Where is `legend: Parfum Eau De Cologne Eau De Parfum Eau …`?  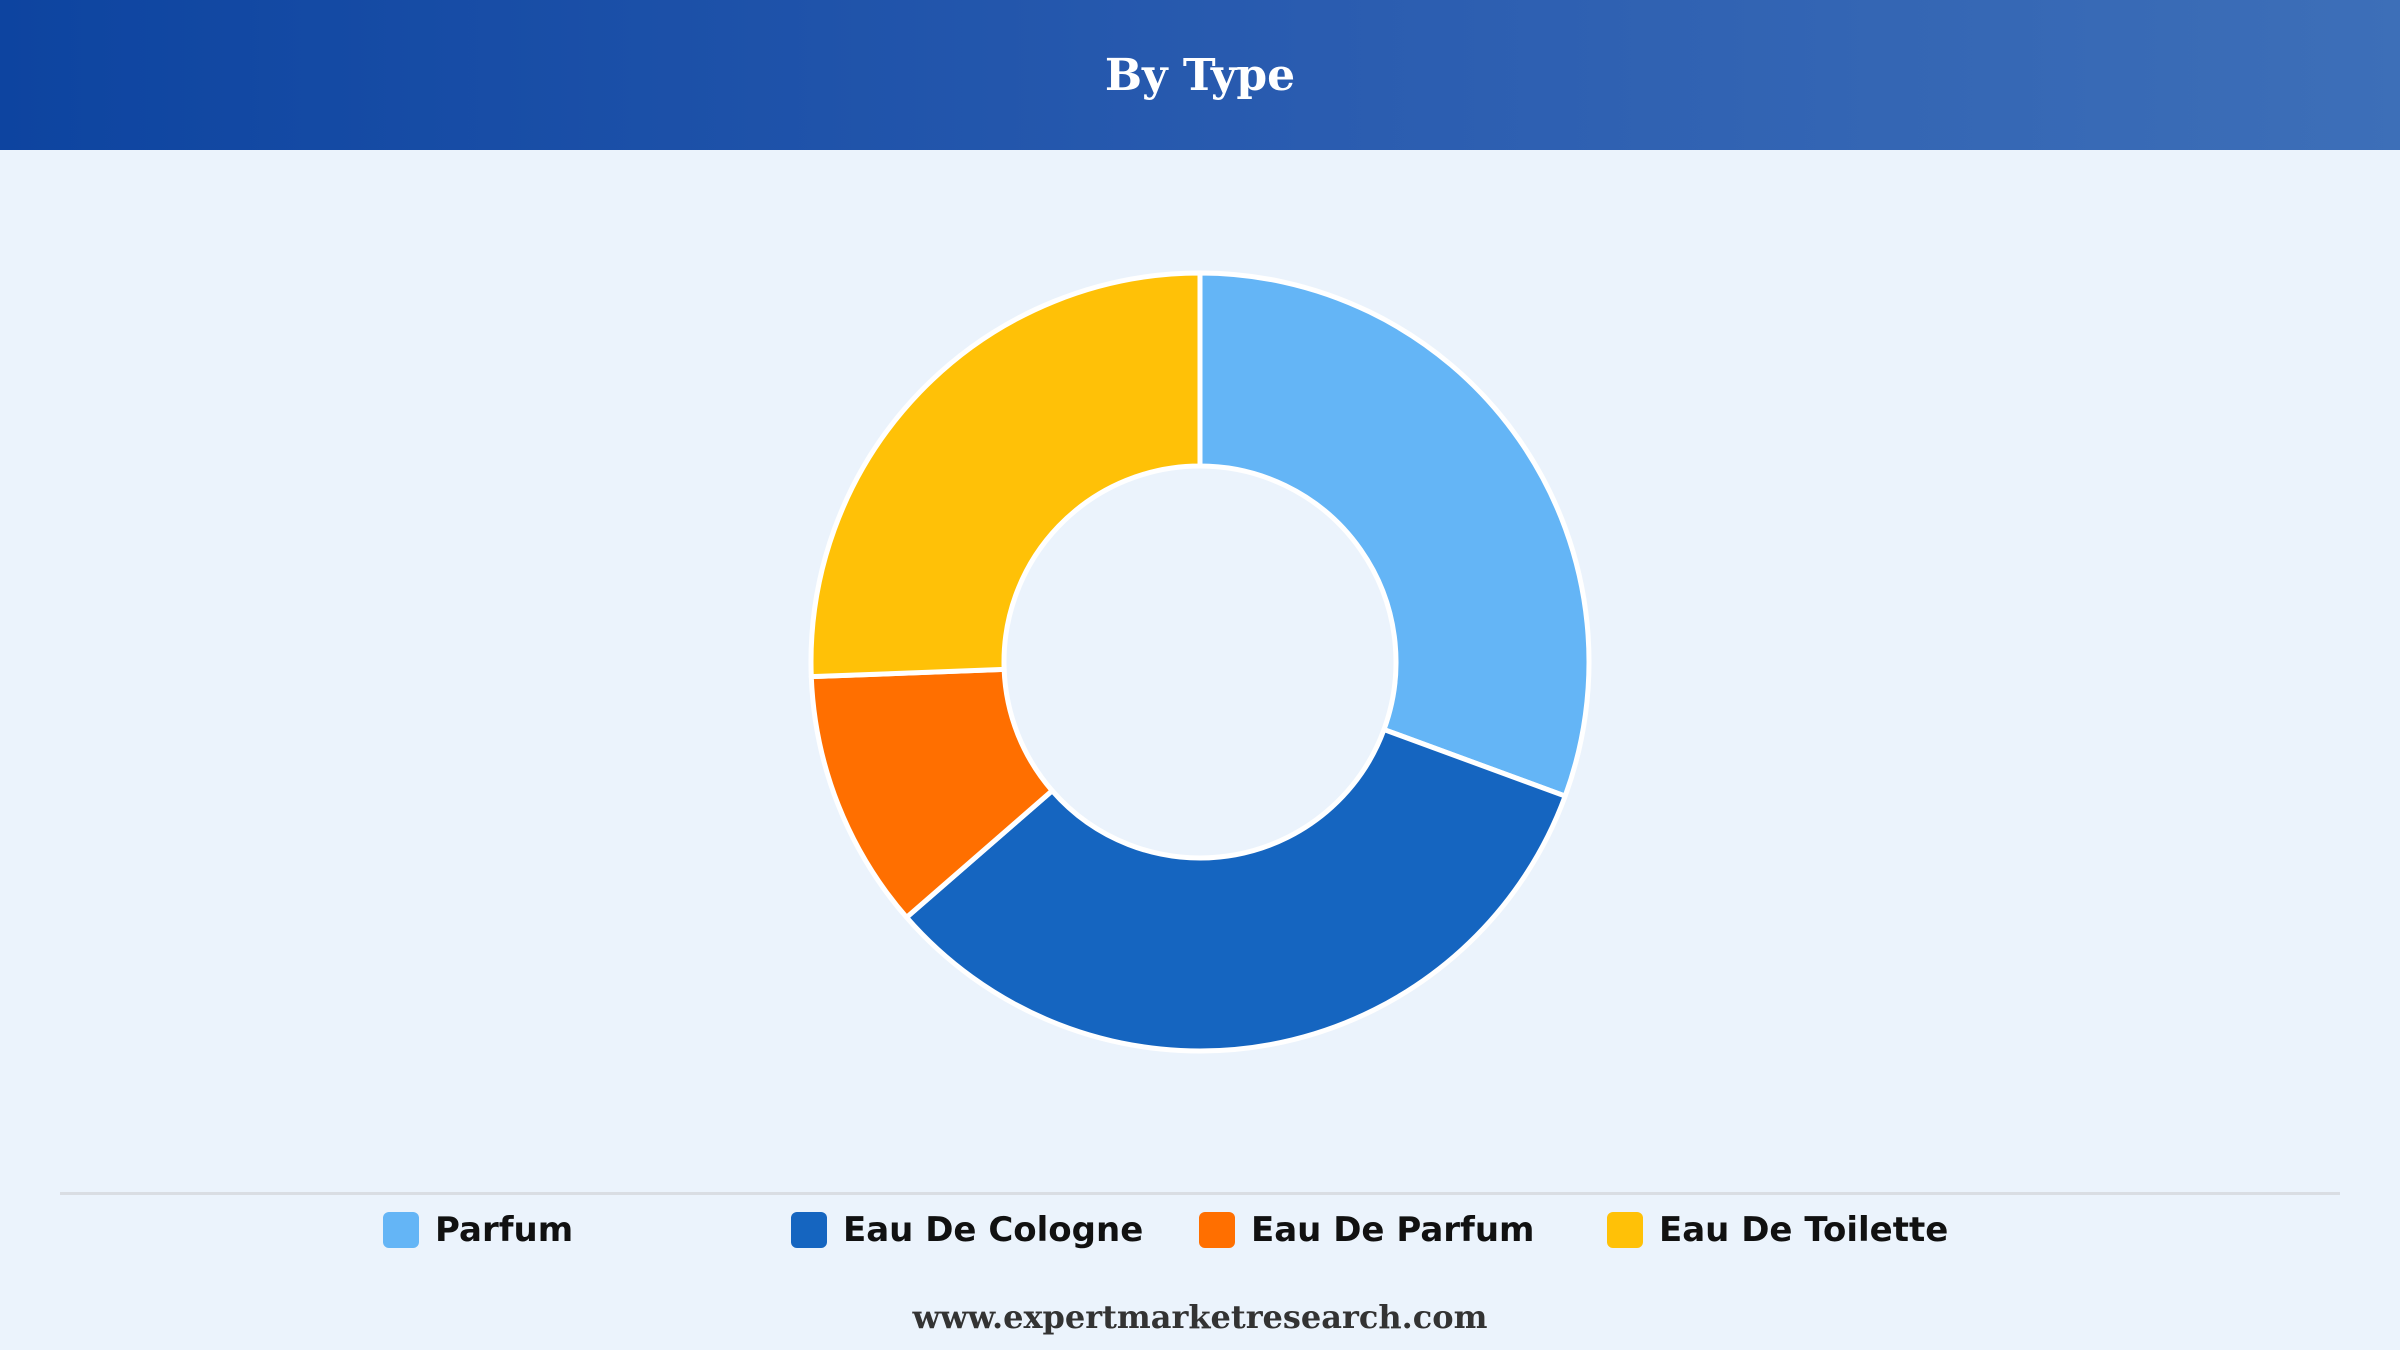
legend: Parfum Eau De Cologne Eau De Parfum Eau … is located at coordinates (1200, 1230).